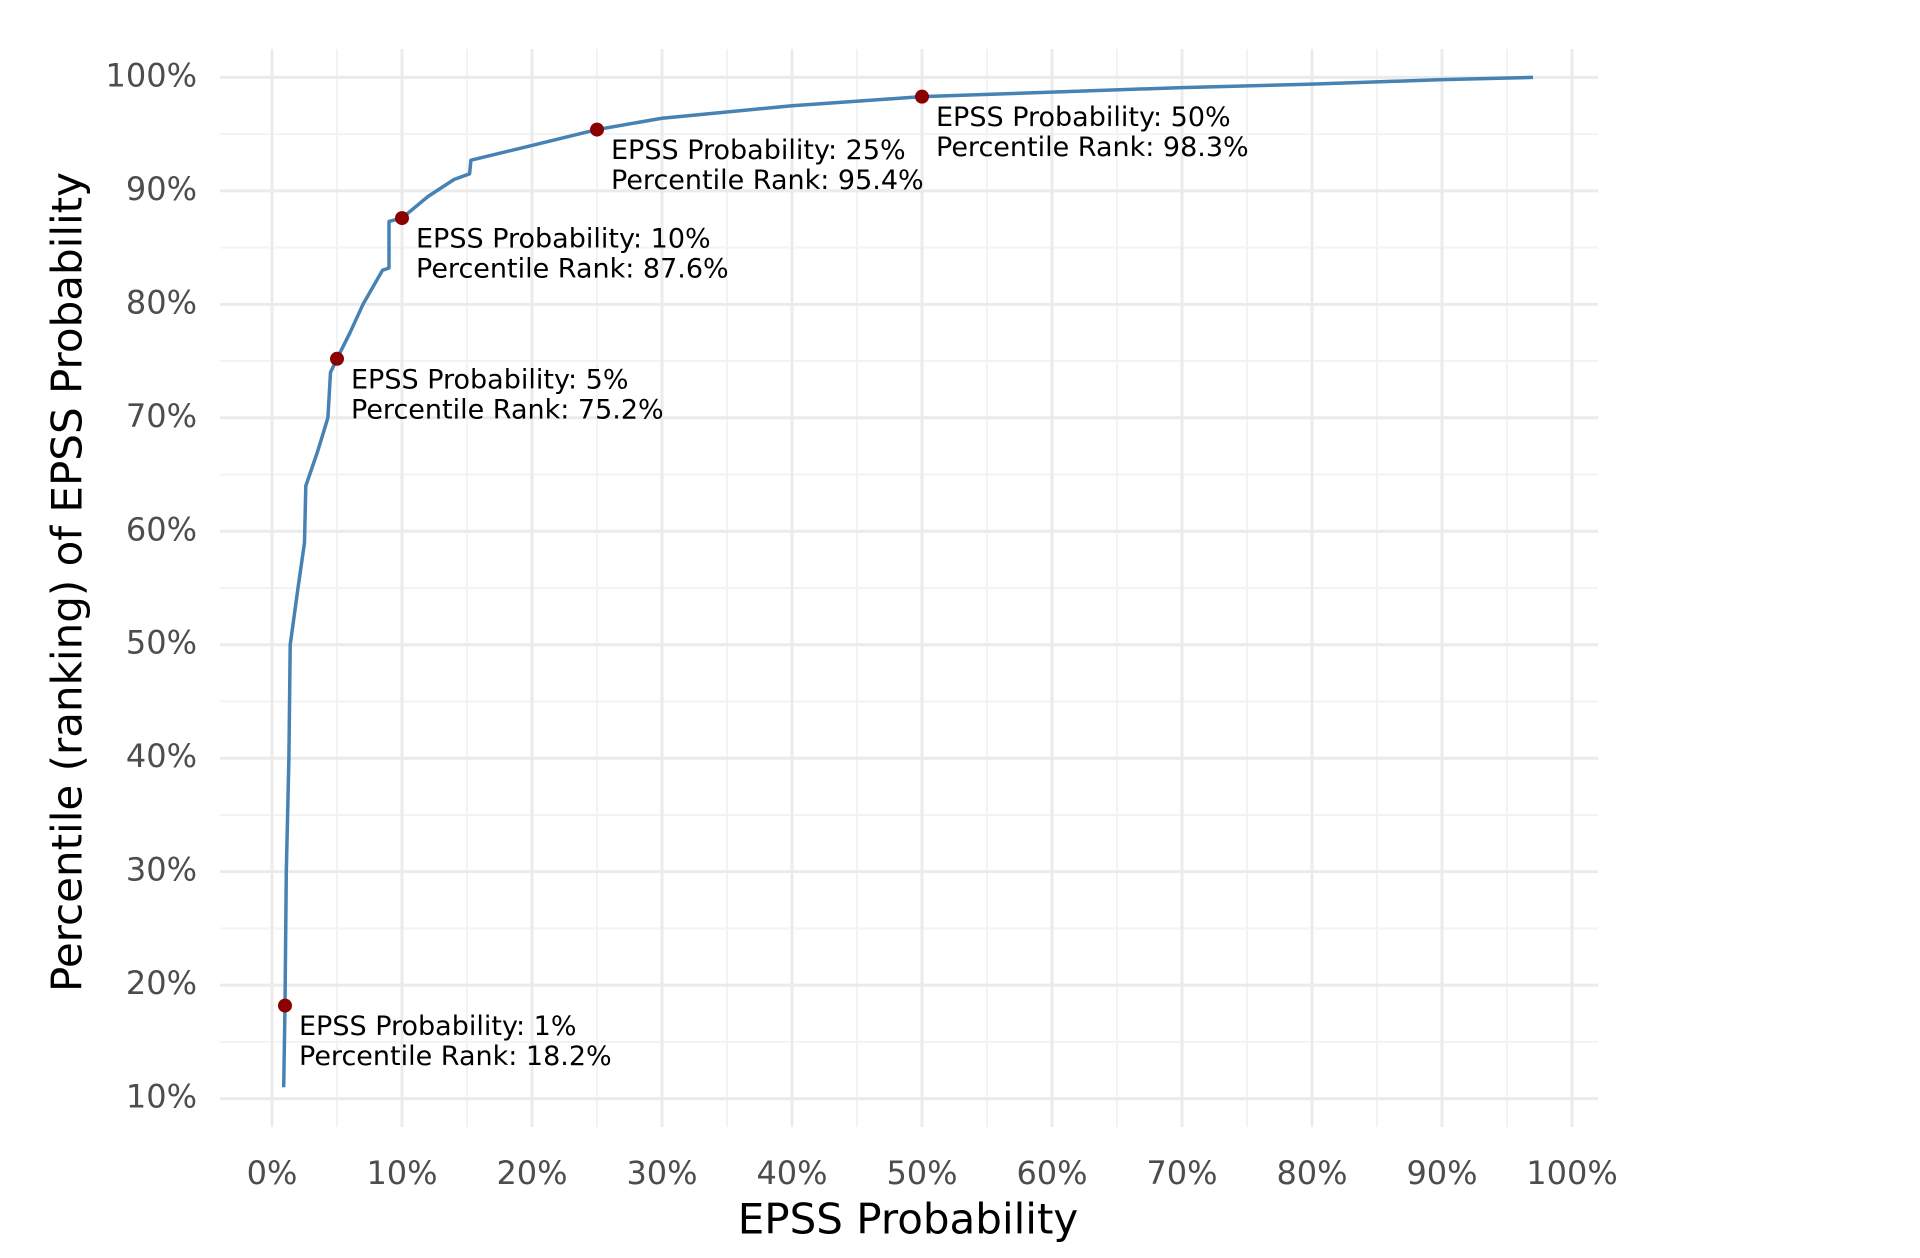 Image resolution: width=1920 pixels, height=1258 pixels. I want to click on annotation-text: EPSS Probability: 50%, so click(1083, 117).